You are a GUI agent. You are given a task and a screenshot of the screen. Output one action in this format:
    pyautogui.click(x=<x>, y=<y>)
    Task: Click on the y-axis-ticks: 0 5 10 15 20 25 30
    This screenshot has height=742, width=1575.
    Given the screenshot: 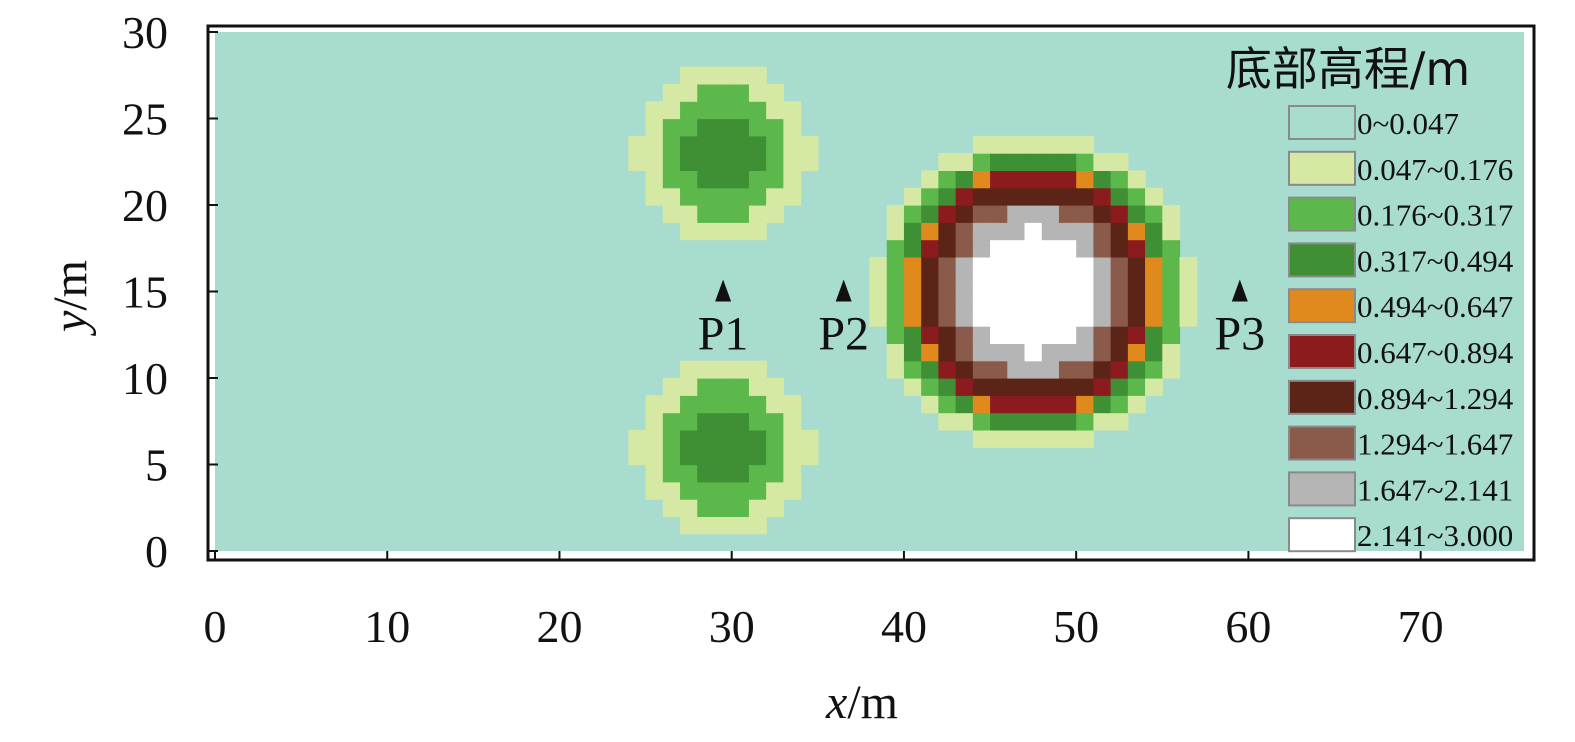 What is the action you would take?
    pyautogui.click(x=170, y=292)
    